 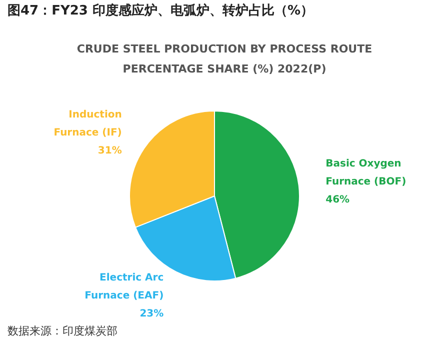 I want to click on slice-label: Basic Oxygen Furnace (BOF), so click(x=366, y=173).